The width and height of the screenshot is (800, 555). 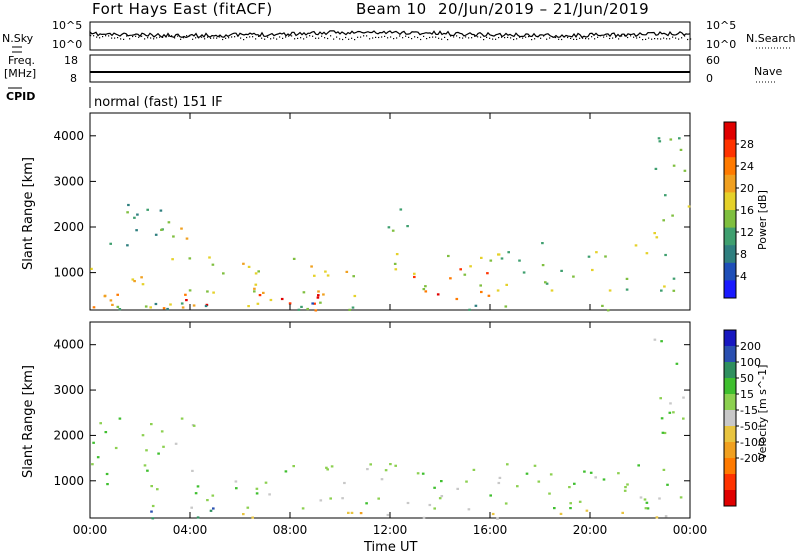 What do you see at coordinates (743, 276) in the screenshot?
I see `colorbar-tick-label: 4` at bounding box center [743, 276].